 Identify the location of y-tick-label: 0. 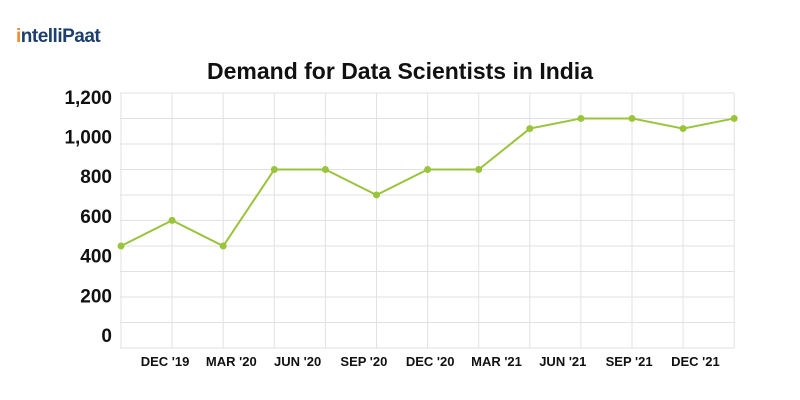
(106, 336).